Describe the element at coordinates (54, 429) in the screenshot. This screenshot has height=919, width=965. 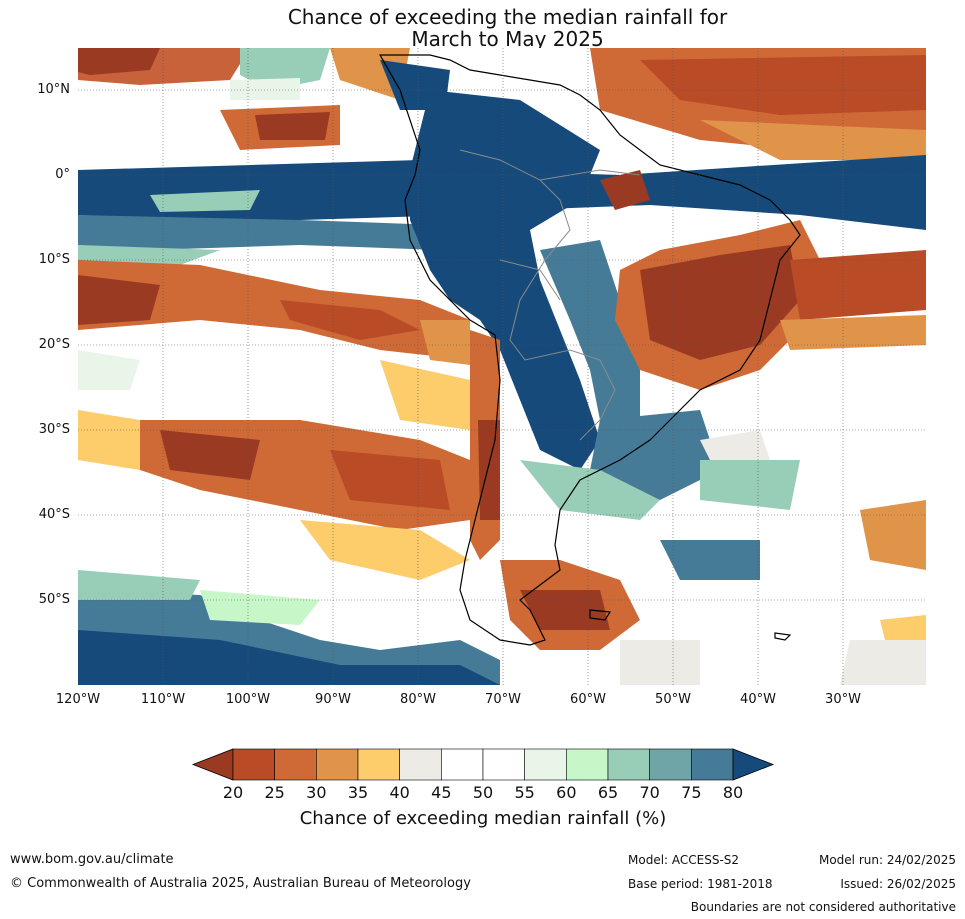
I see `lat-label: 30°S` at that location.